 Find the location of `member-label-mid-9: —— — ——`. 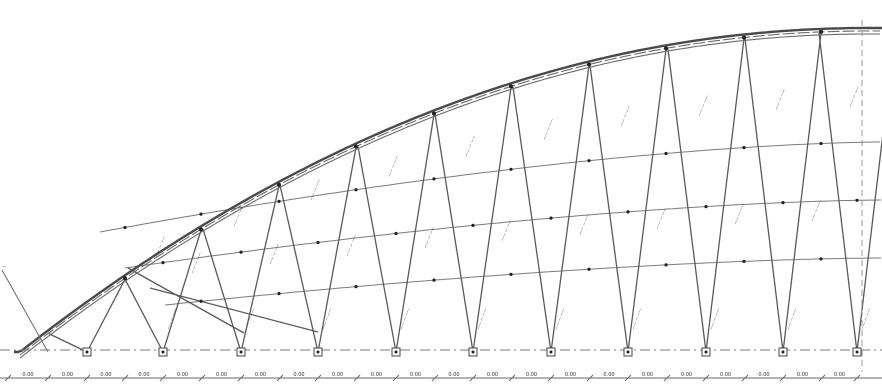

member-label-mid-9: —— — —— is located at coordinates (815, 210).